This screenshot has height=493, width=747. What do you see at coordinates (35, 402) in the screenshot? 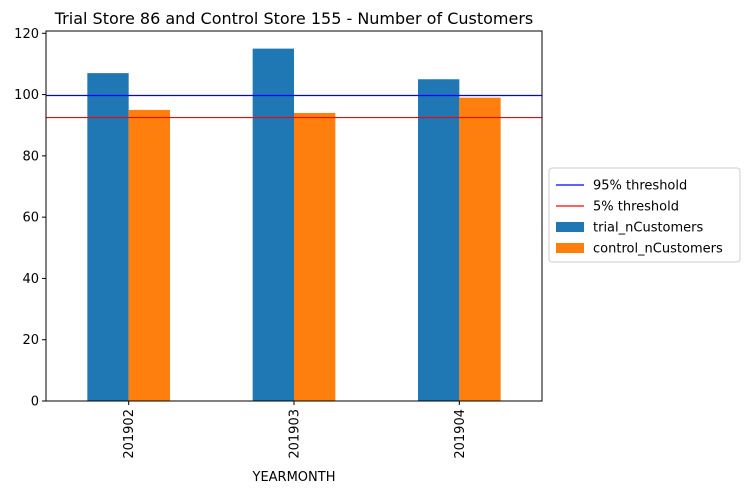
I see `y-tick-label: 0` at bounding box center [35, 402].